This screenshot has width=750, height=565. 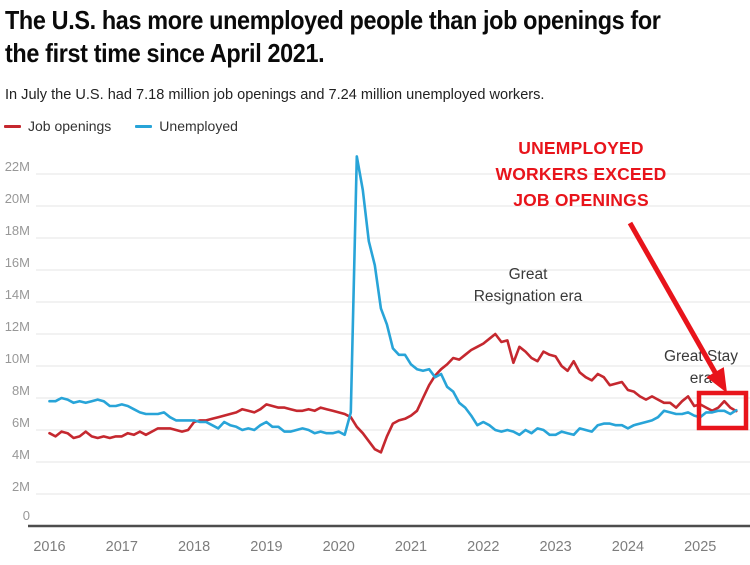 What do you see at coordinates (411, 547) in the screenshot?
I see `x-tick-label: 2021` at bounding box center [411, 547].